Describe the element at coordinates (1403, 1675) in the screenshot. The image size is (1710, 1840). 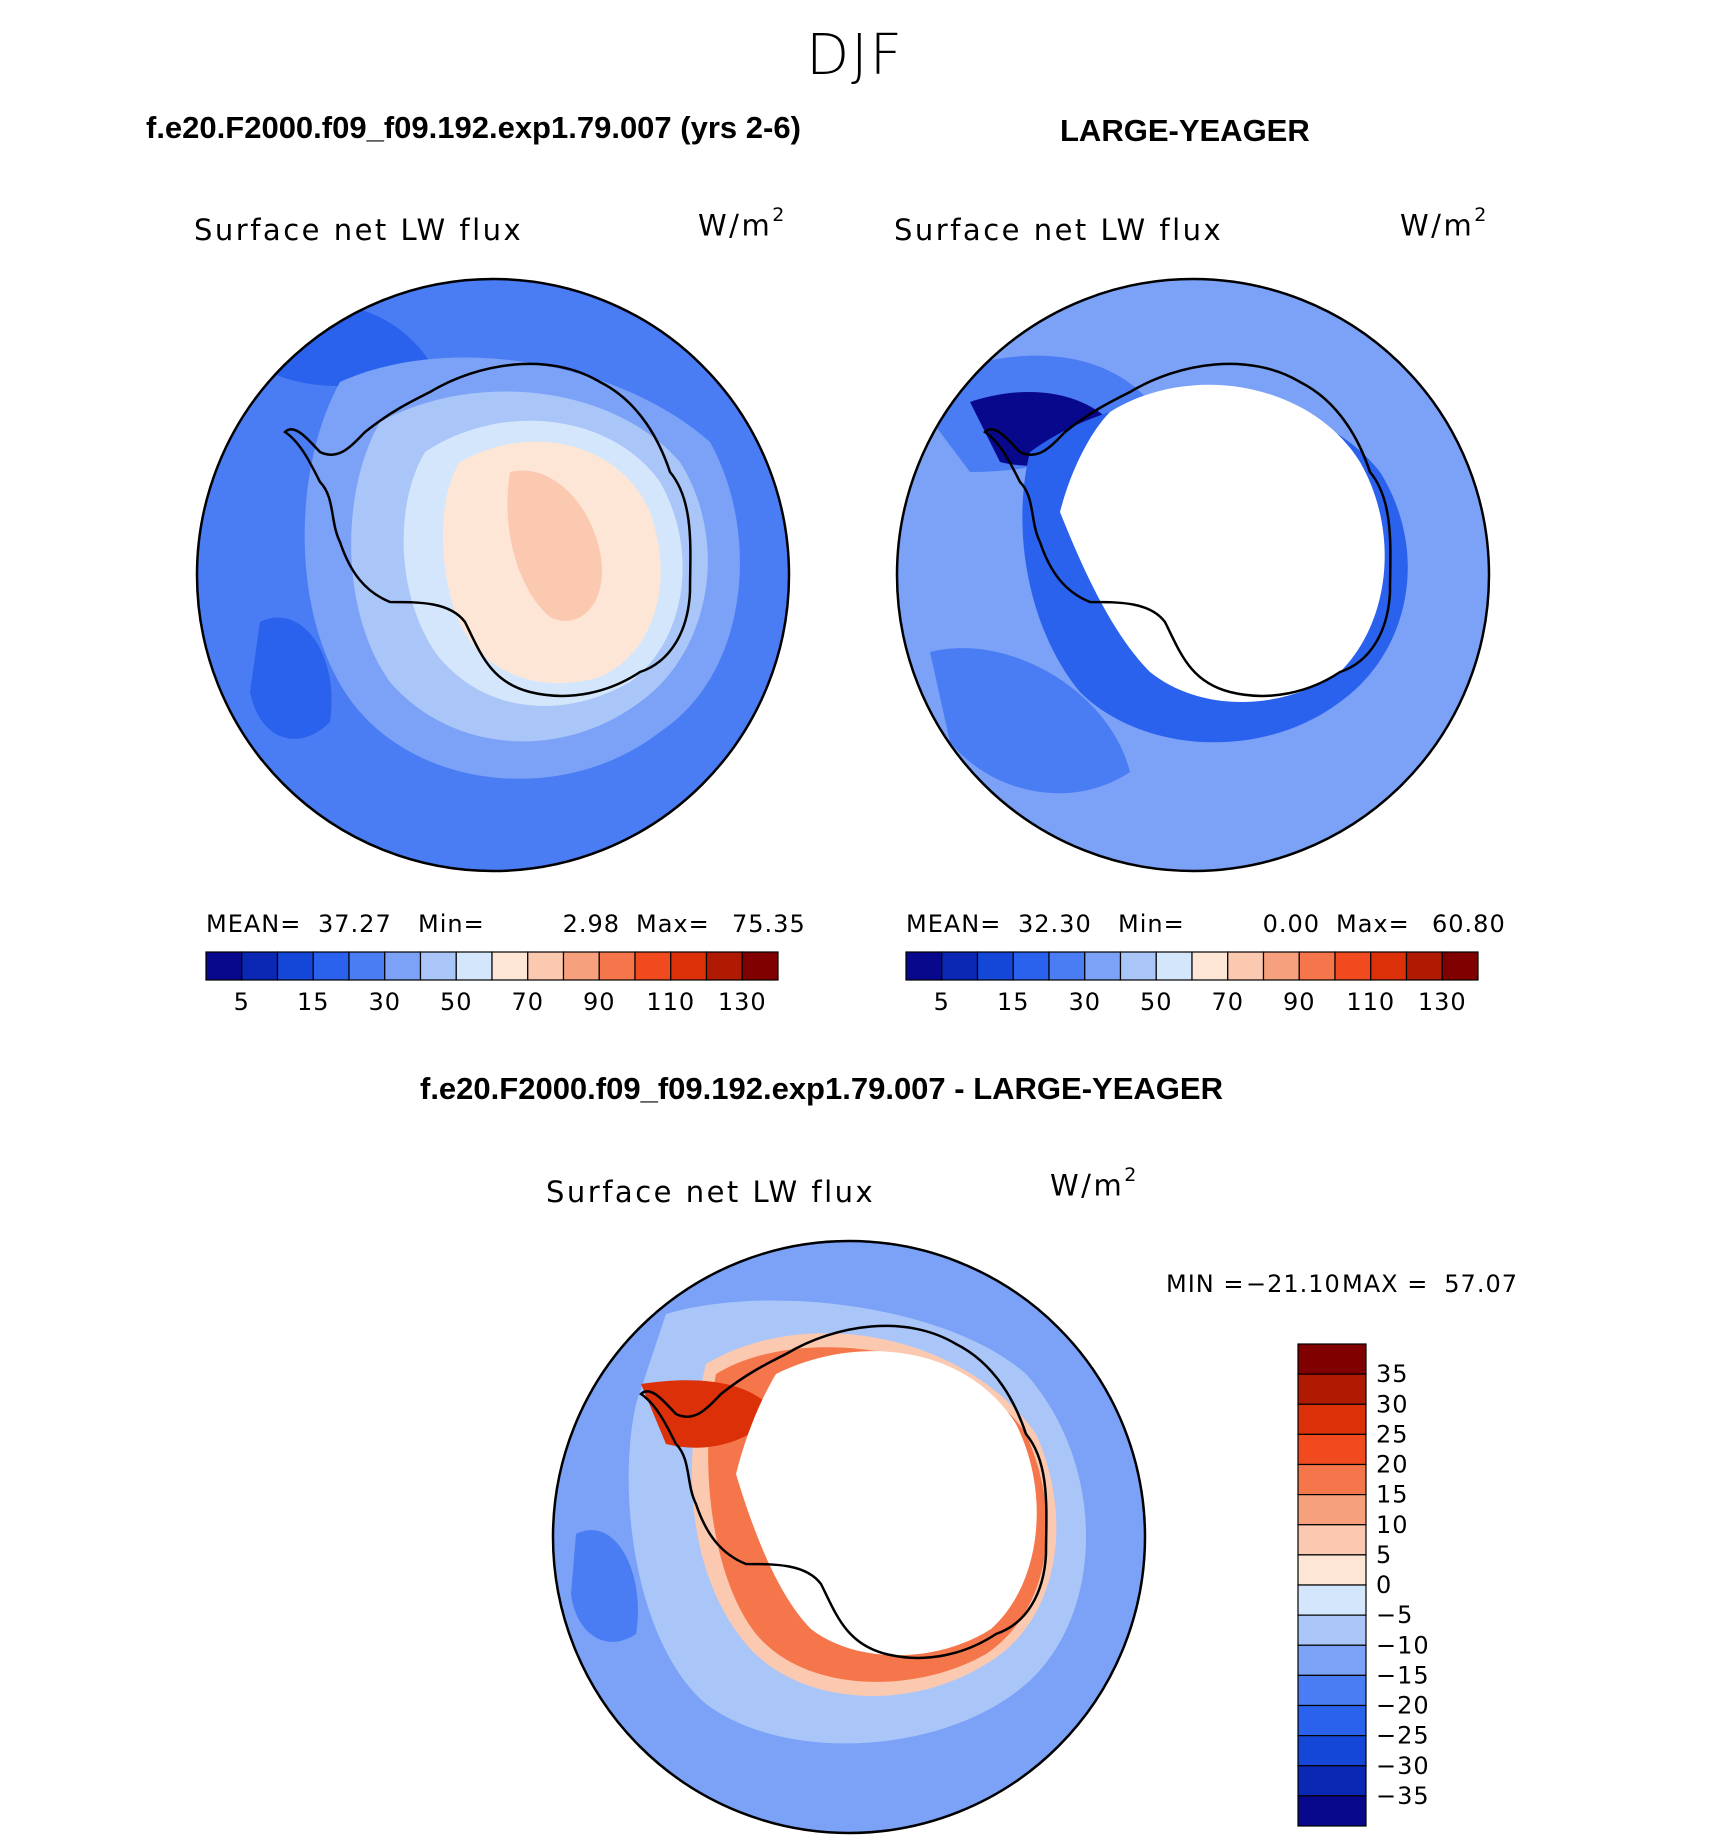
I see `colorbar-tick-label: −15` at that location.